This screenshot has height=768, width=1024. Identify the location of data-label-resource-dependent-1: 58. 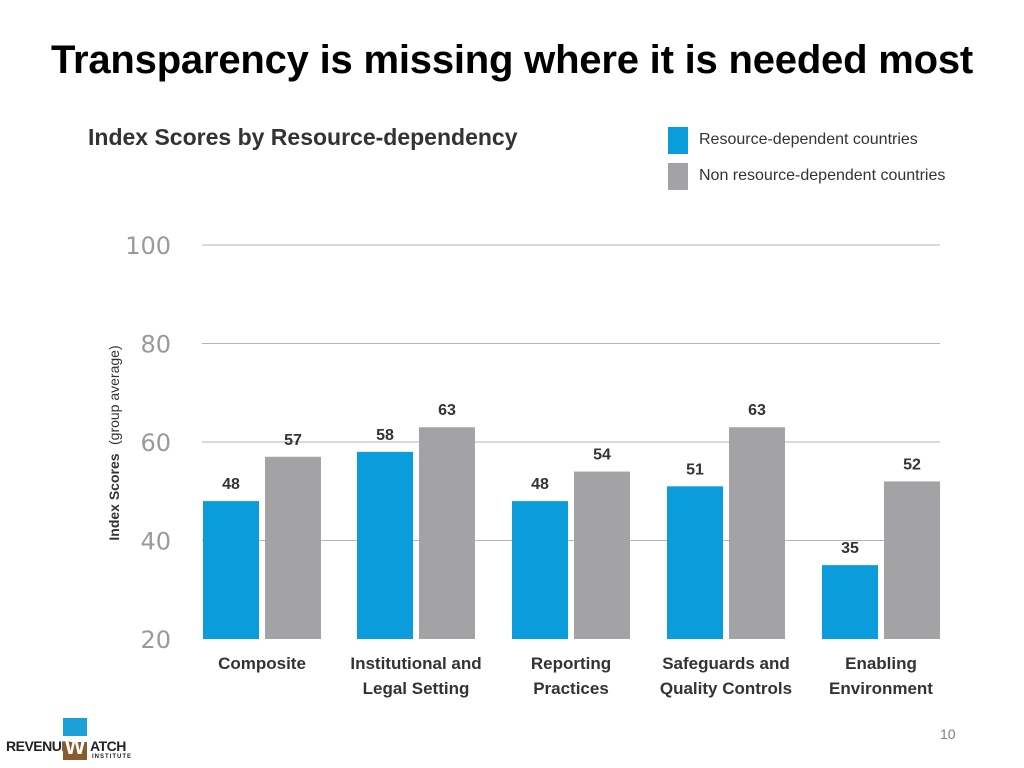
(385, 435).